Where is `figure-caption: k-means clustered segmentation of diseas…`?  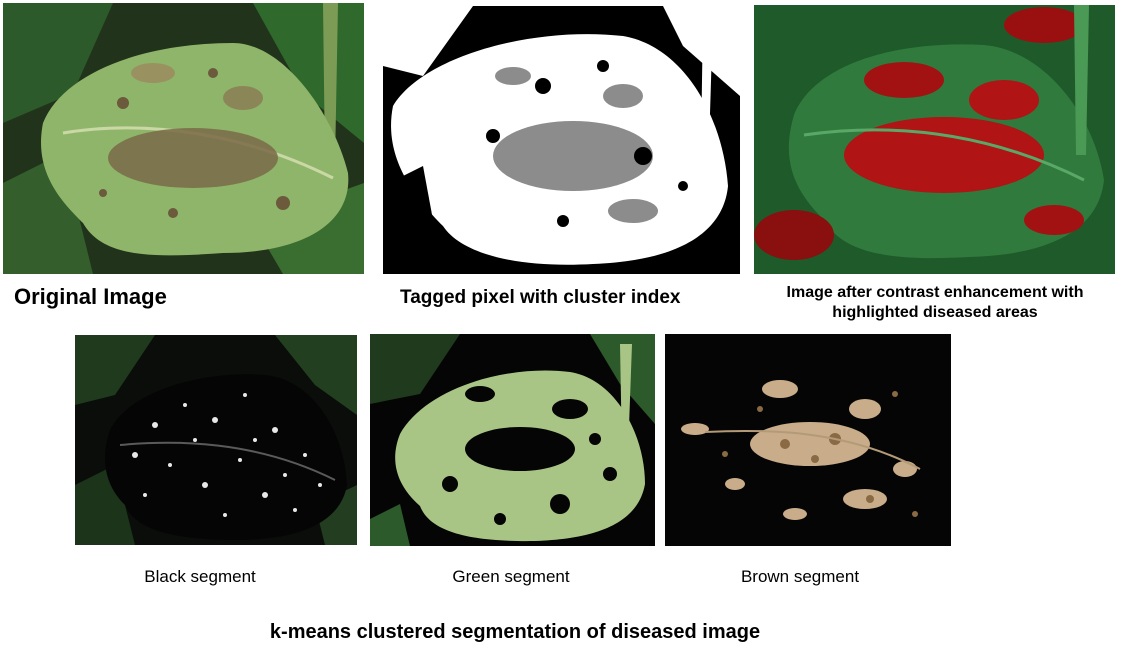
figure-caption: k-means clustered segmentation of diseas… is located at coordinates (515, 632).